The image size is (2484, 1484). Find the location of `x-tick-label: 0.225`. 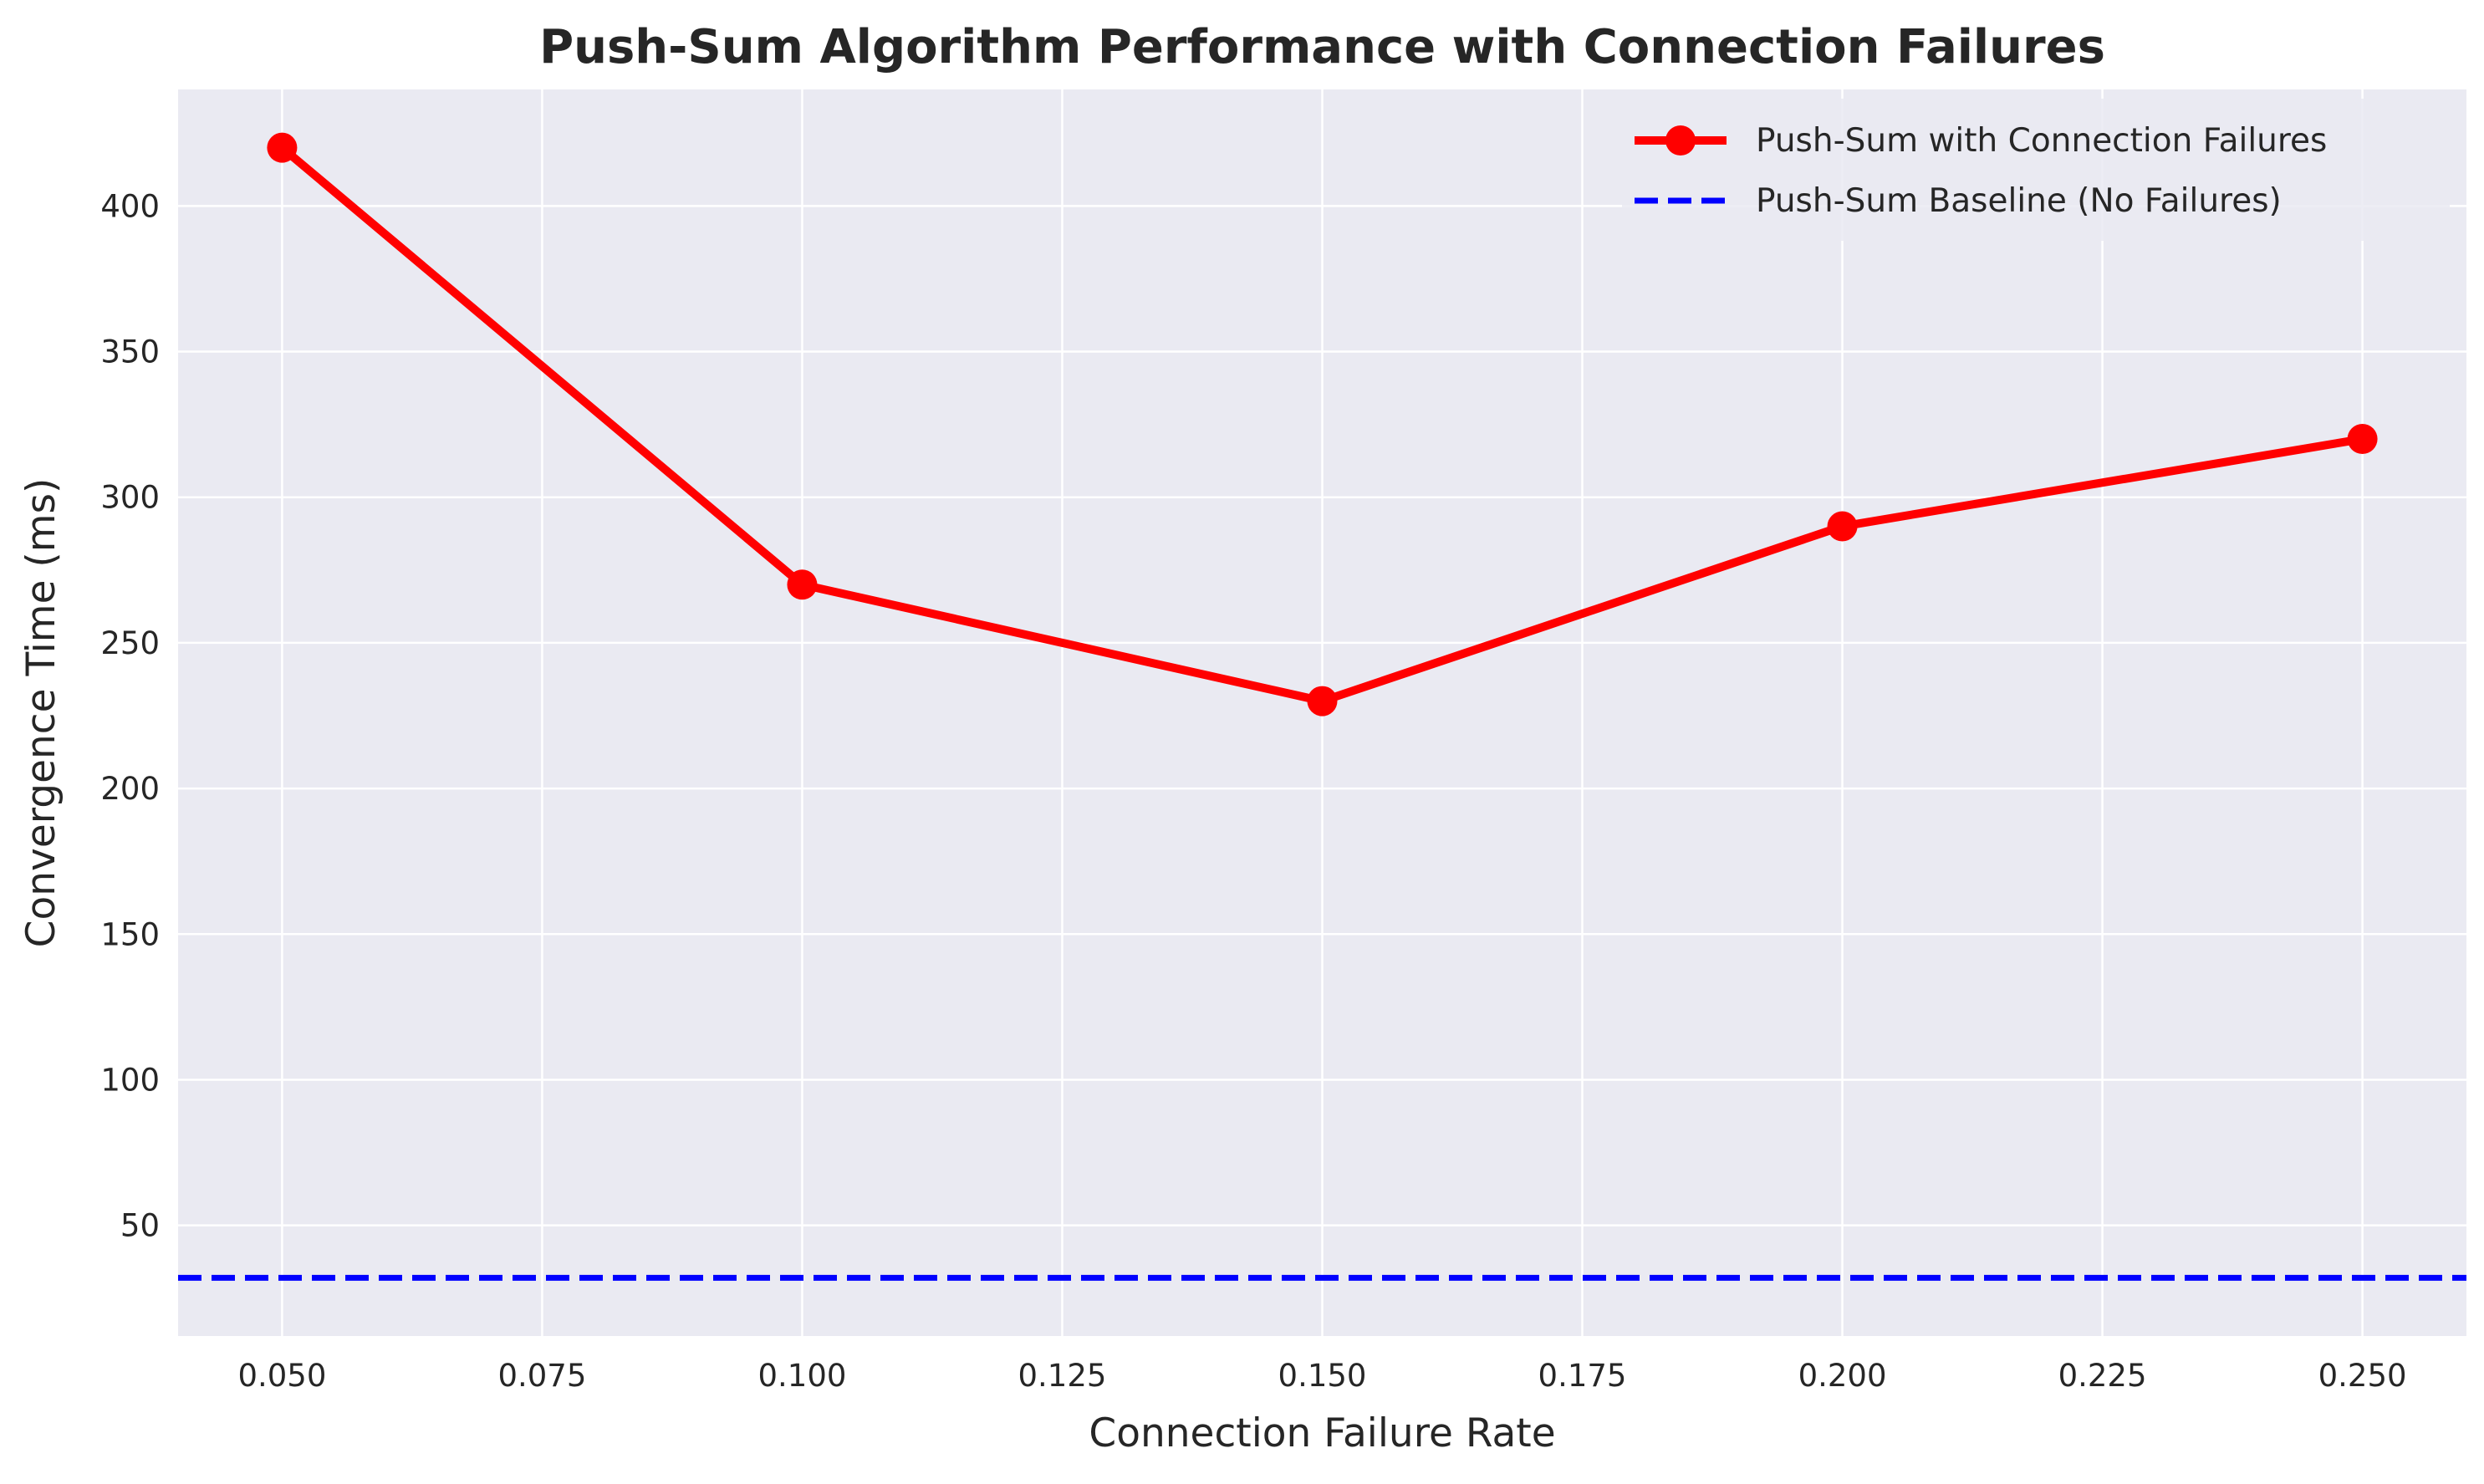

x-tick-label: 0.225 is located at coordinates (2102, 1376).